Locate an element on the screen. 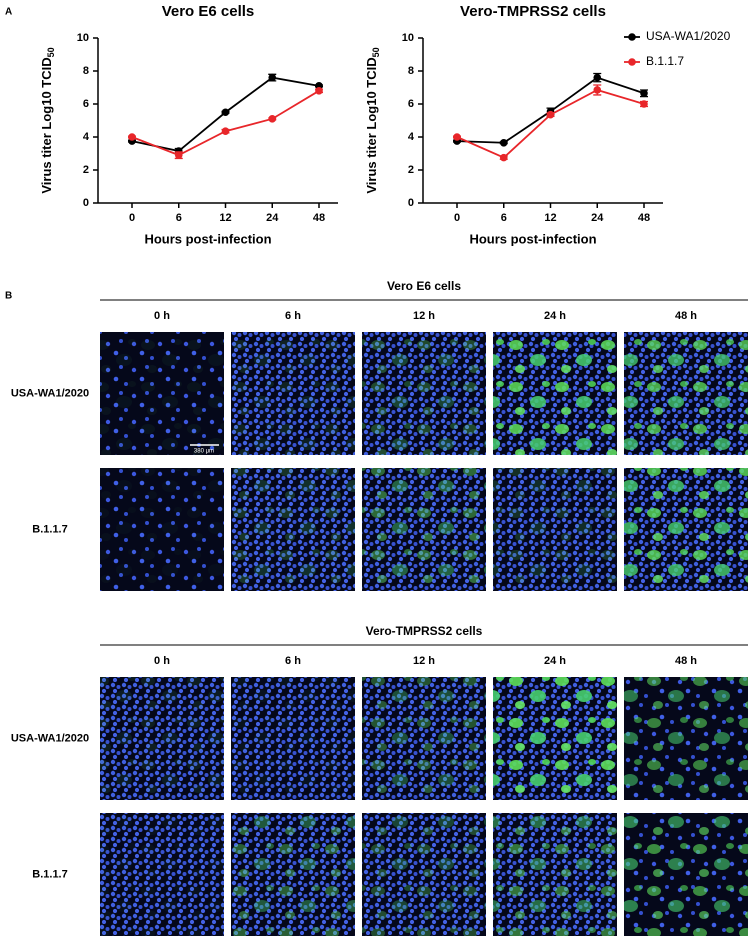 The height and width of the screenshot is (944, 748). panel-title: Vero E6 cells is located at coordinates (424, 286).